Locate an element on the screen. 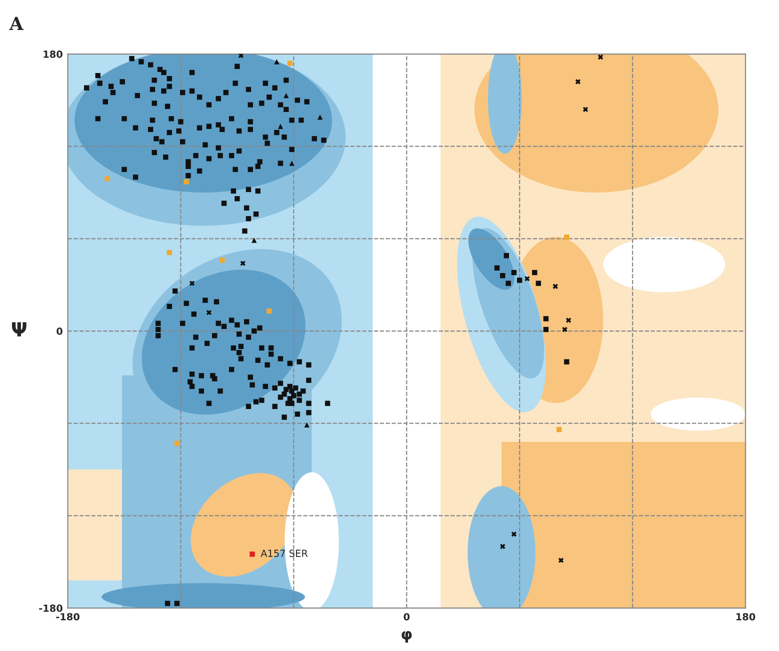  x-tick-label: 180 is located at coordinates (746, 616).